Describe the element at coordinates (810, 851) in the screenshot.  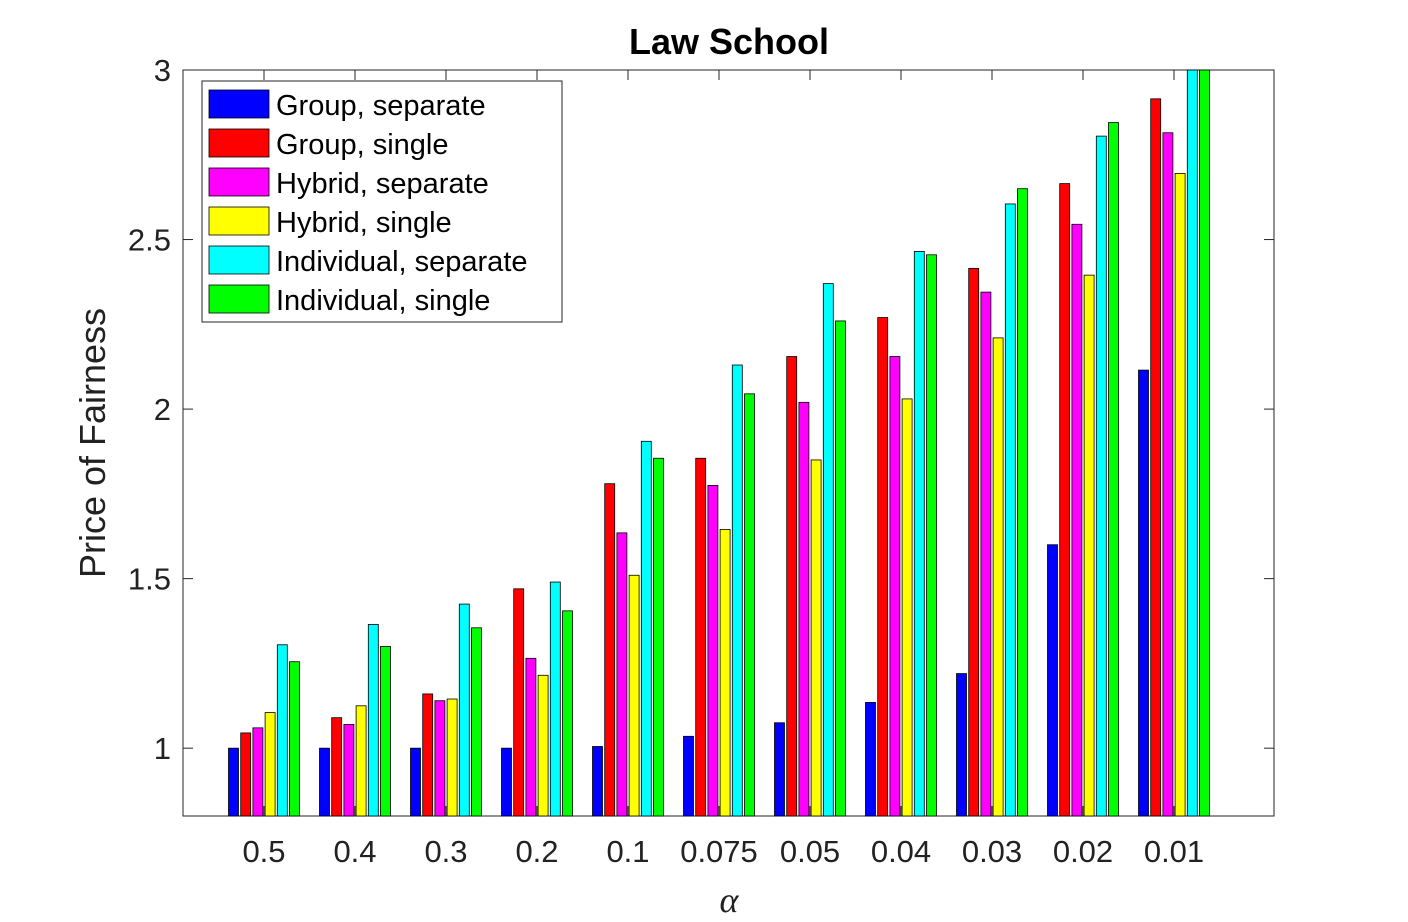
I see `x-tick-label-6: 0.05` at that location.